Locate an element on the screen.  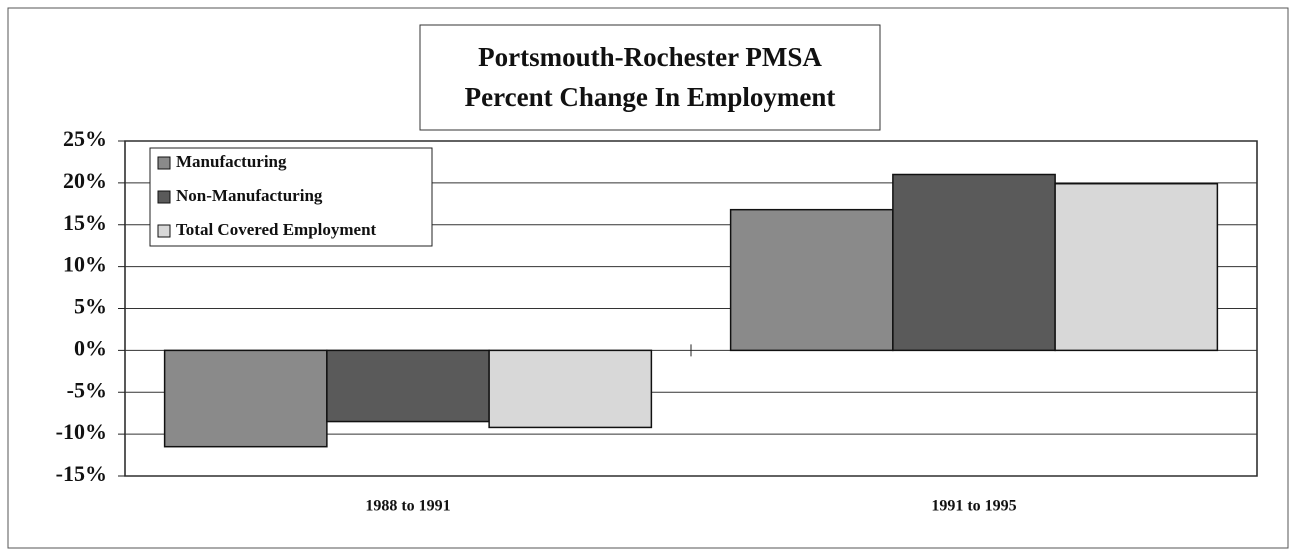
y-tick-label: 10% is located at coordinates (85, 264).